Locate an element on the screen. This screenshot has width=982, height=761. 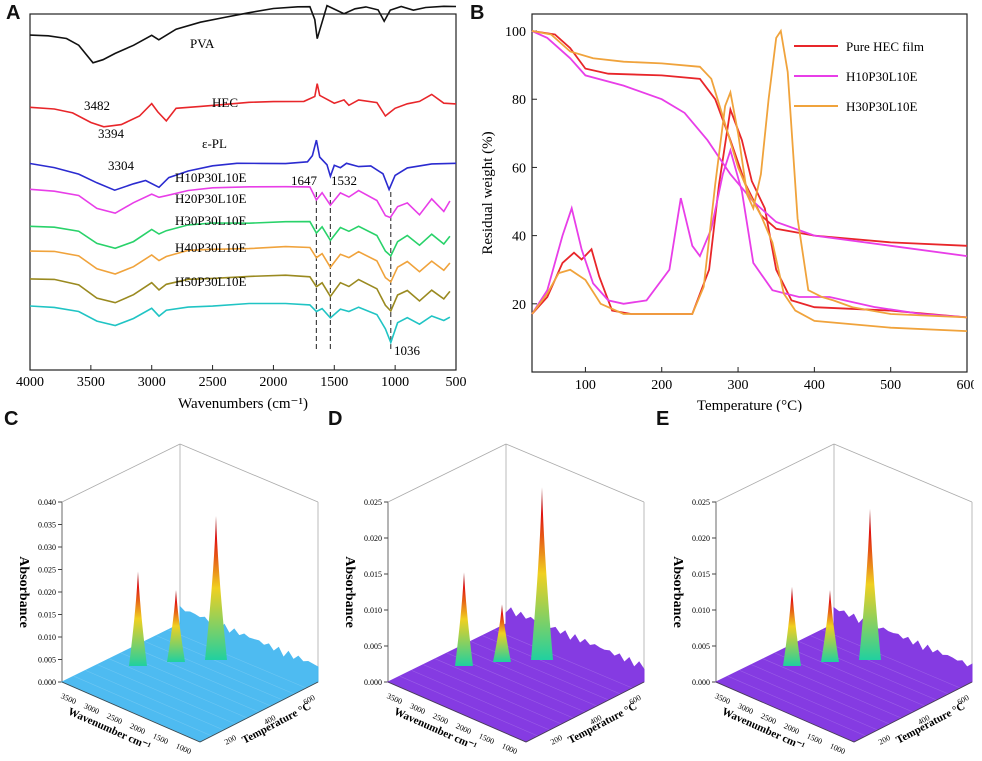
z-tick-label: 0.040 is located at coordinates (47, 502).